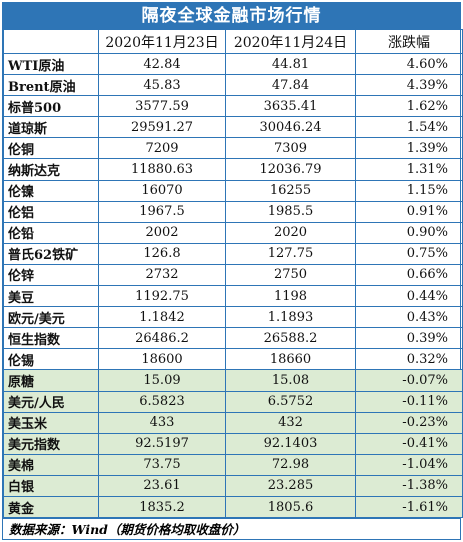  Describe the element at coordinates (290, 443) in the screenshot. I see `row-value-2: 92.1403` at that location.